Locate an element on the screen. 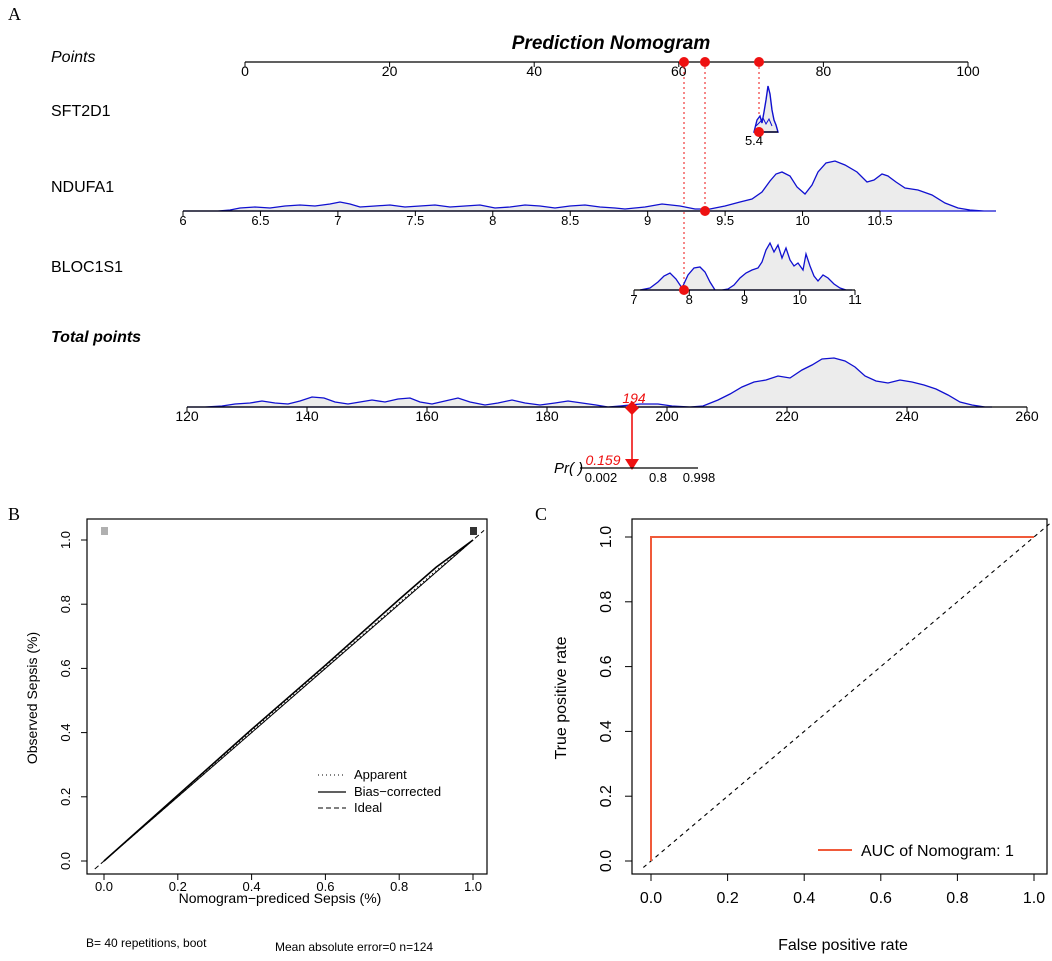  calibration-ideal-extension is located at coordinates (289, 699).